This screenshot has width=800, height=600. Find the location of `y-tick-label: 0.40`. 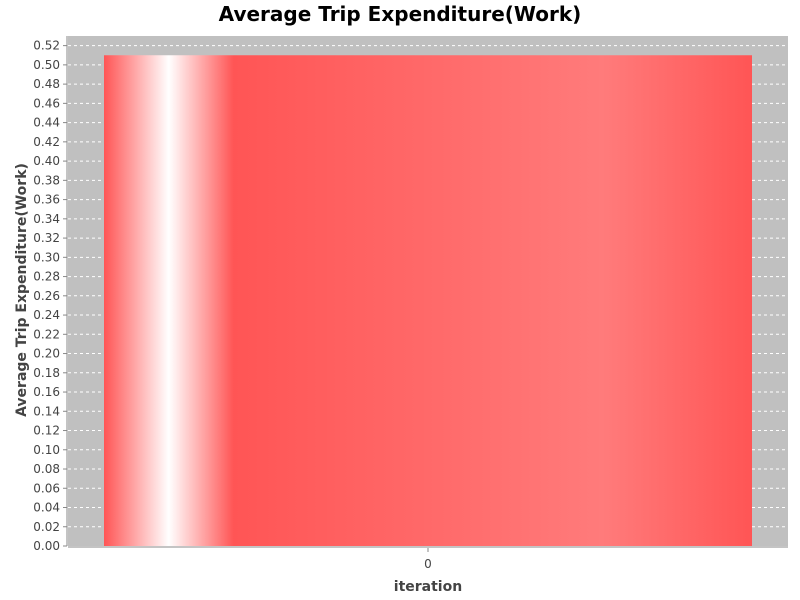

y-tick-label: 0.40 is located at coordinates (46, 161).